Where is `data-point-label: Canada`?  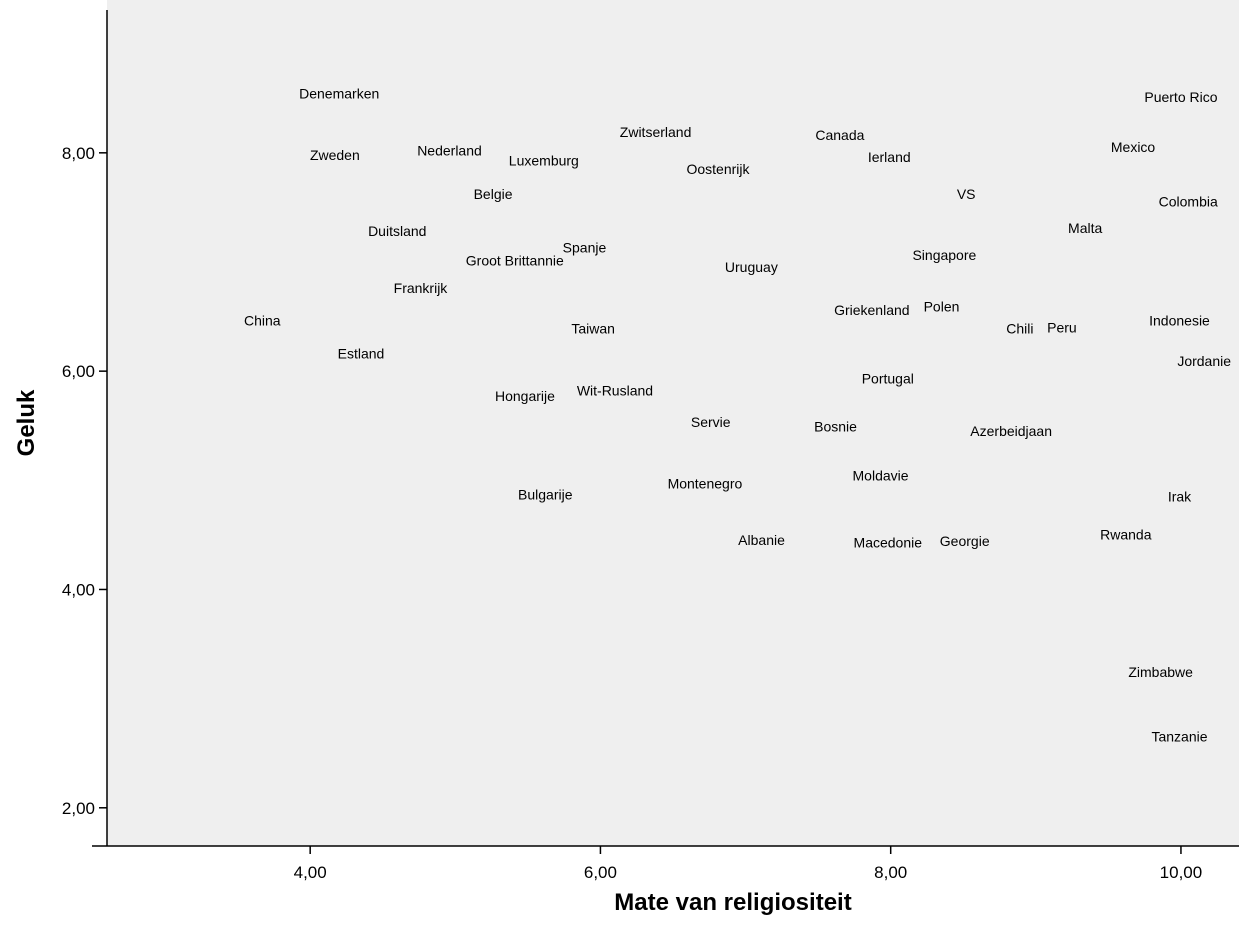
data-point-label: Canada is located at coordinates (839, 135).